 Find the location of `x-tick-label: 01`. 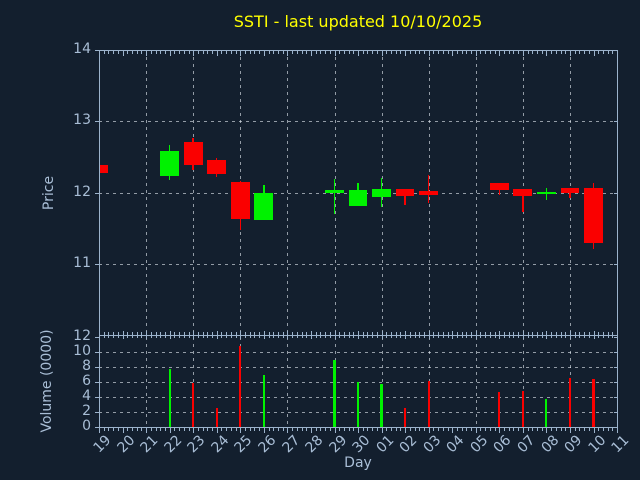

x-tick-label: 01 is located at coordinates (385, 444).